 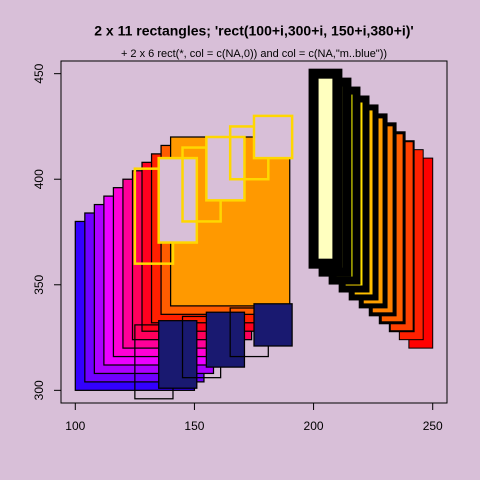 What do you see at coordinates (433, 426) in the screenshot?
I see `x-tick-label: 250` at bounding box center [433, 426].